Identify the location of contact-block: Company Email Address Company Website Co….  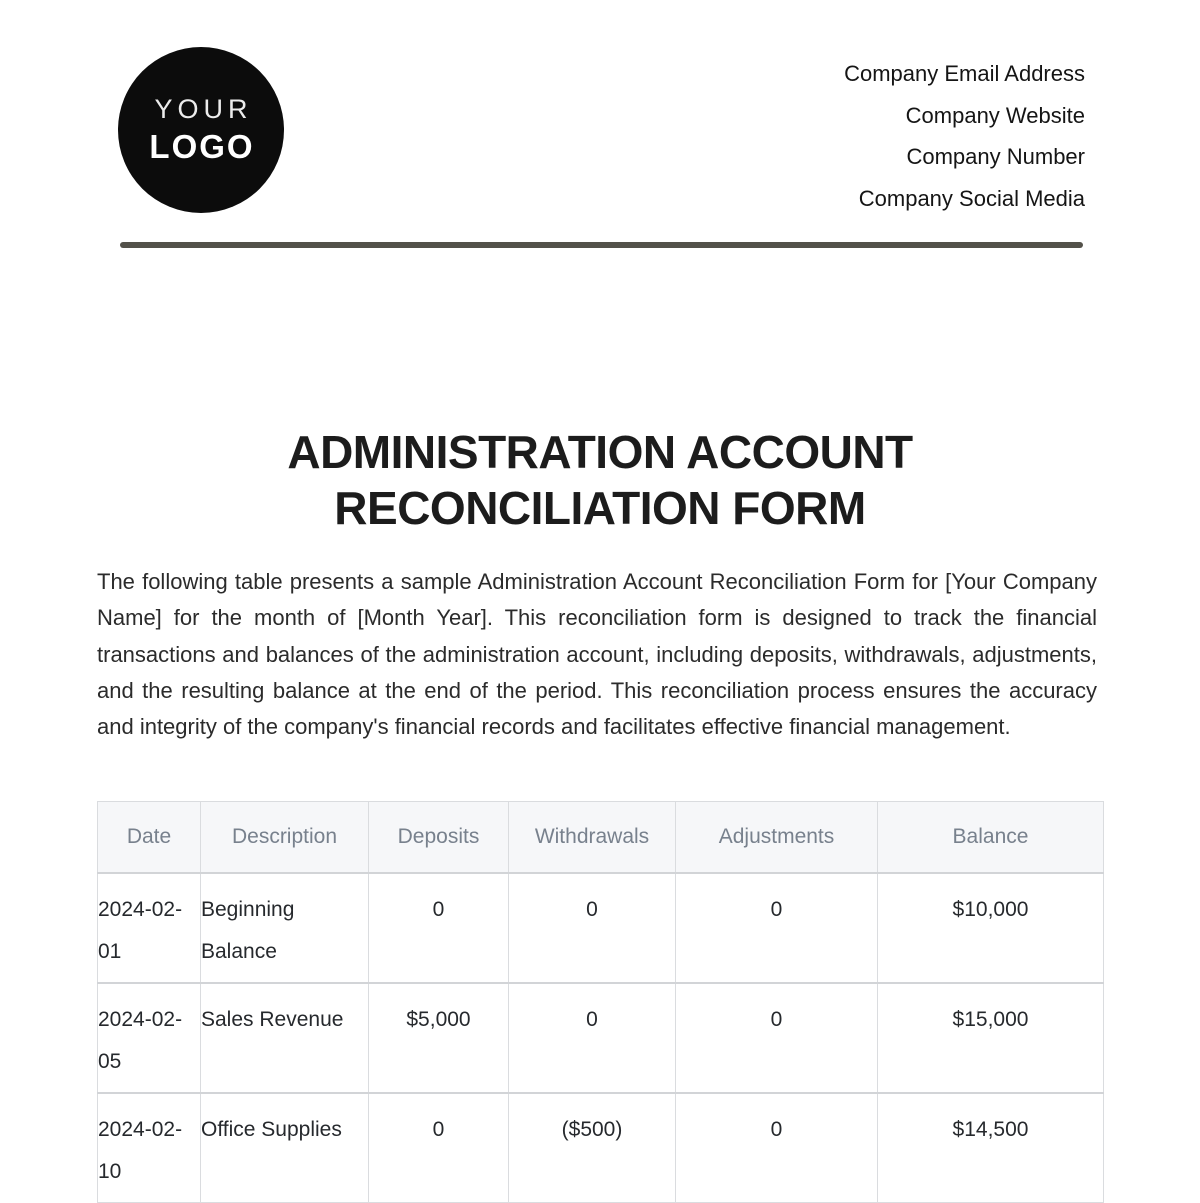
(964, 136).